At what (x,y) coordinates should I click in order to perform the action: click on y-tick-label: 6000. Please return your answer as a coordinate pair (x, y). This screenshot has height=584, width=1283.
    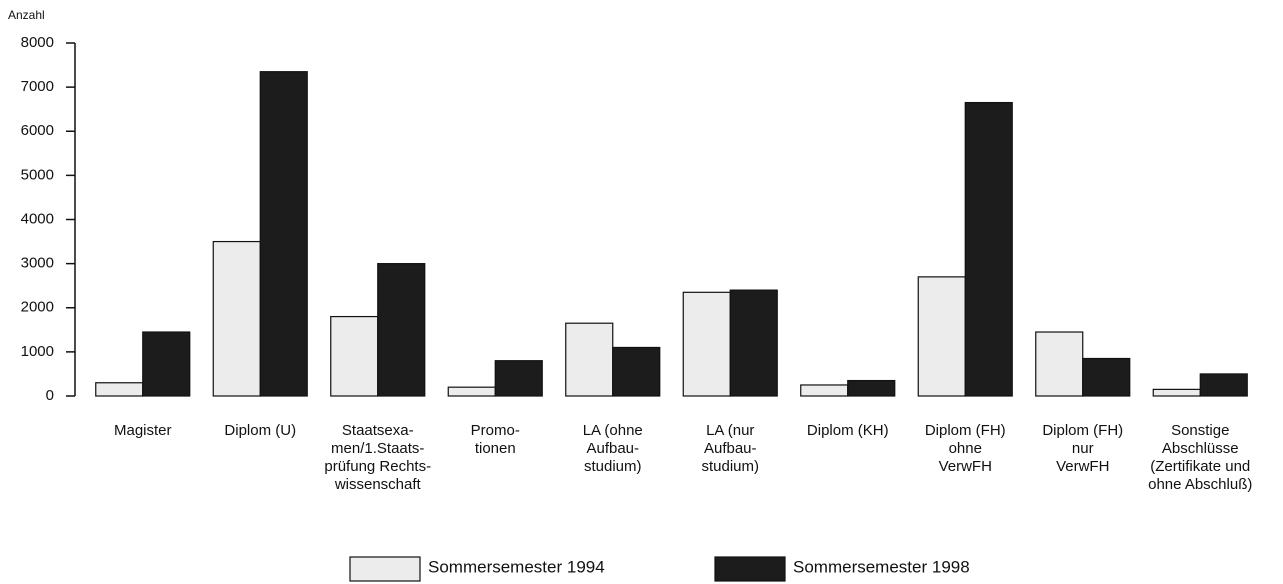
    Looking at the image, I should click on (37, 130).